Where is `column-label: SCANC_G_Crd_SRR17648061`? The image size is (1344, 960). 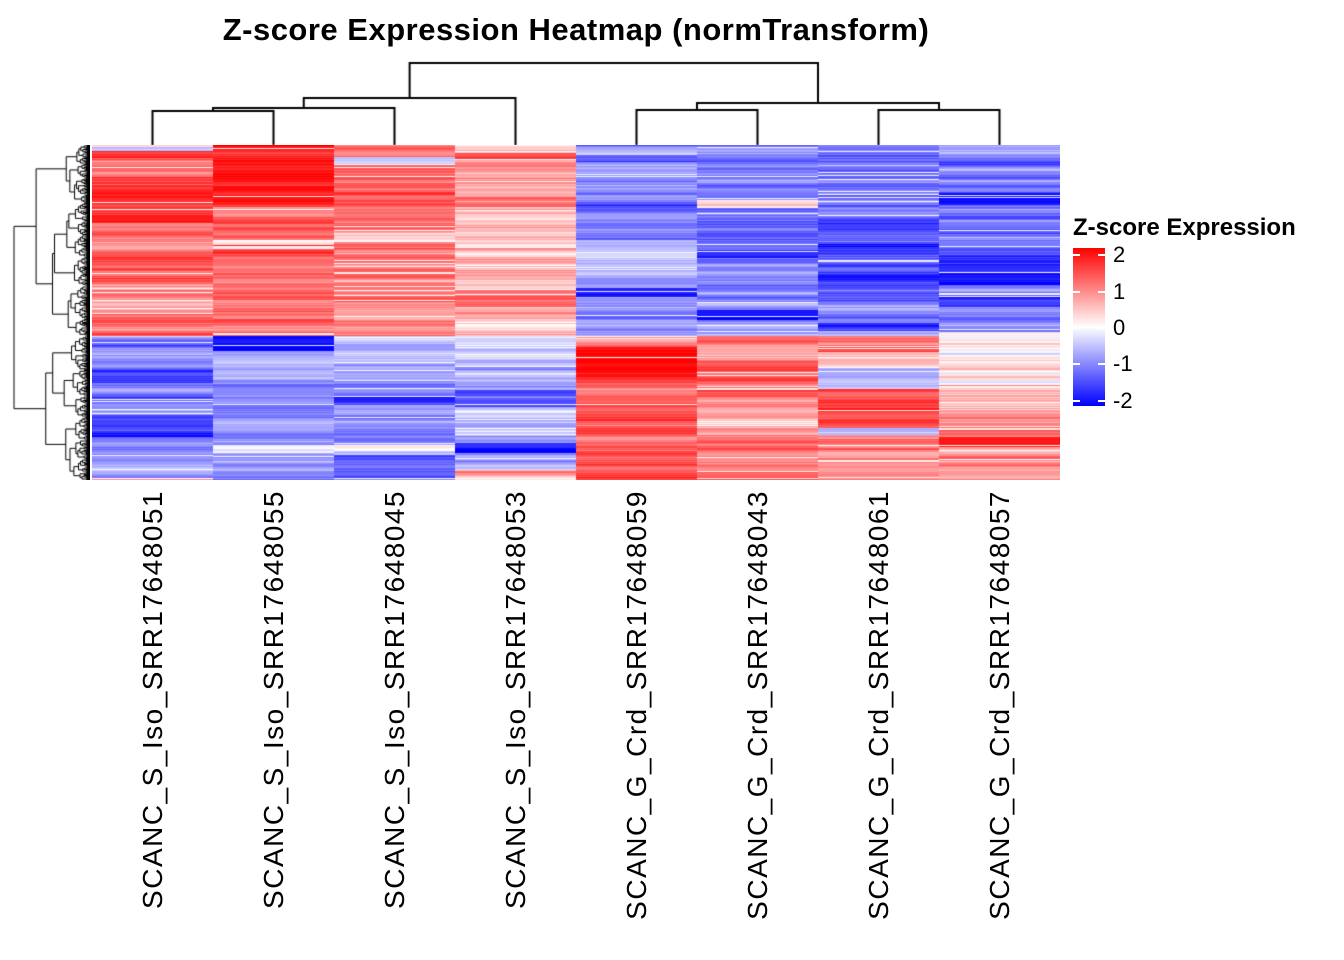
column-label: SCANC_G_Crd_SRR17648061 is located at coordinates (878, 705).